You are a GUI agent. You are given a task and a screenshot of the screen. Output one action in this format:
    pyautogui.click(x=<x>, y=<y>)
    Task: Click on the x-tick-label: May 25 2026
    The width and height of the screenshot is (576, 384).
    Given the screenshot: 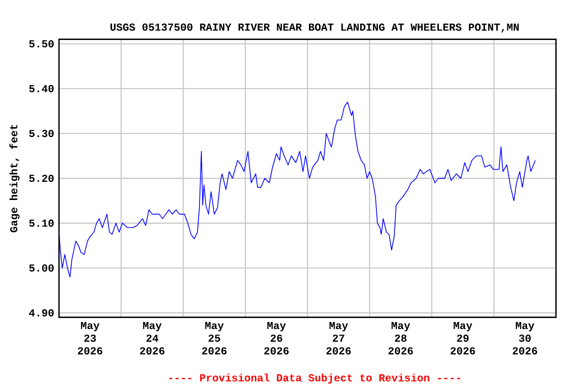 What is the action you would take?
    pyautogui.click(x=214, y=338)
    